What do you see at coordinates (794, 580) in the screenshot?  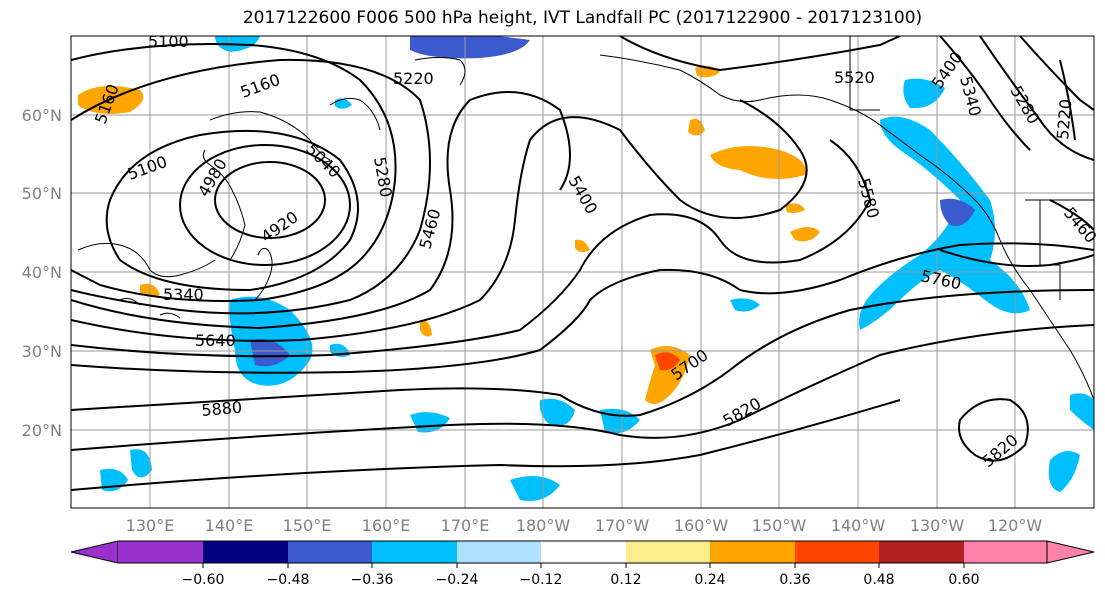 I see `colorbar-tick: 0.36` at bounding box center [794, 580].